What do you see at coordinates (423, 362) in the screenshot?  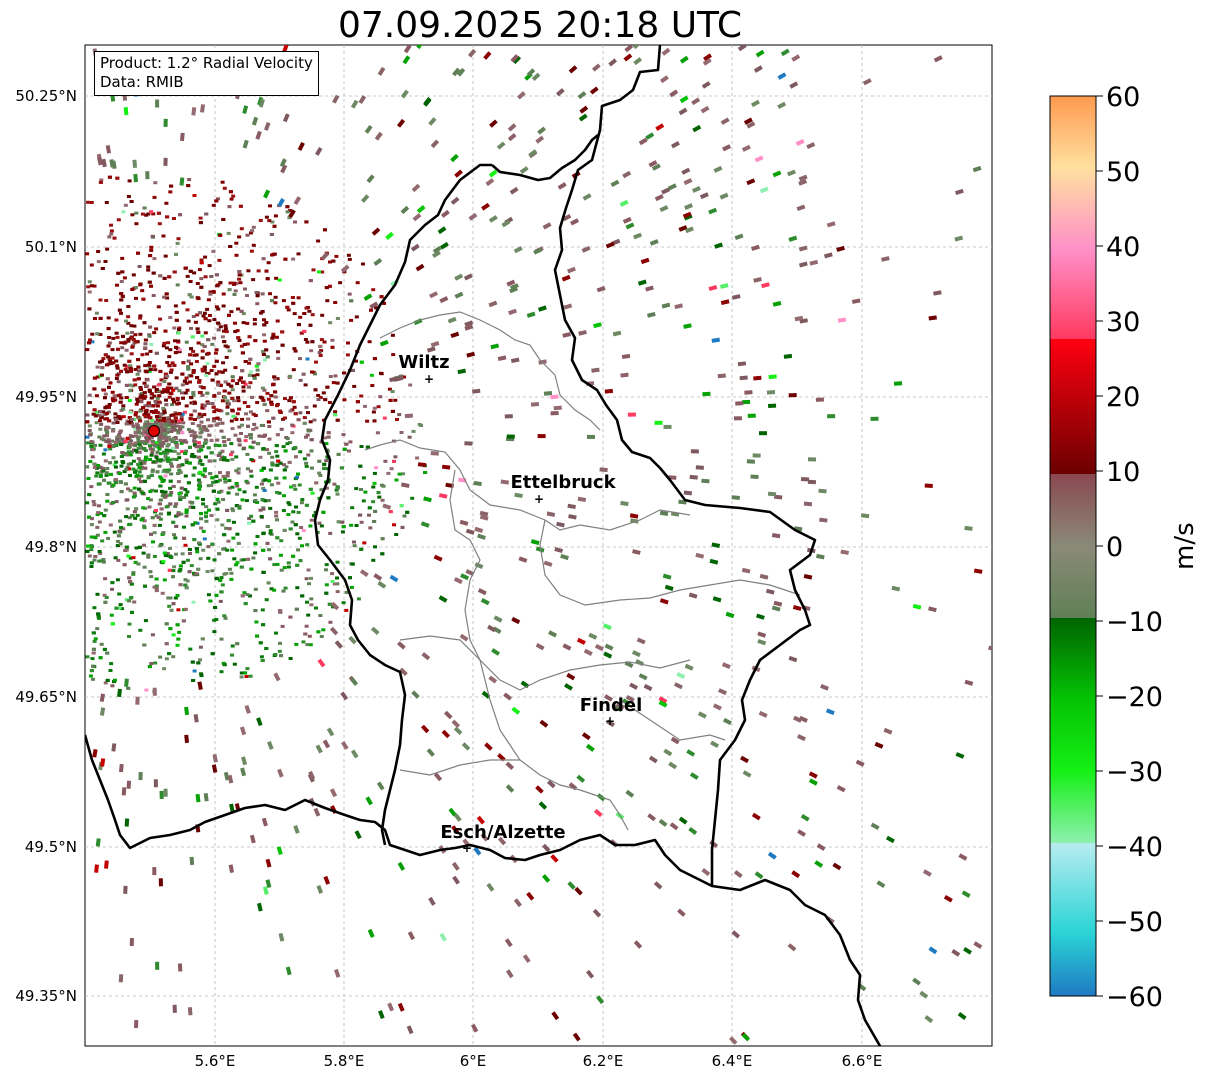 I see `city-label-wiltz: Wiltz` at bounding box center [423, 362].